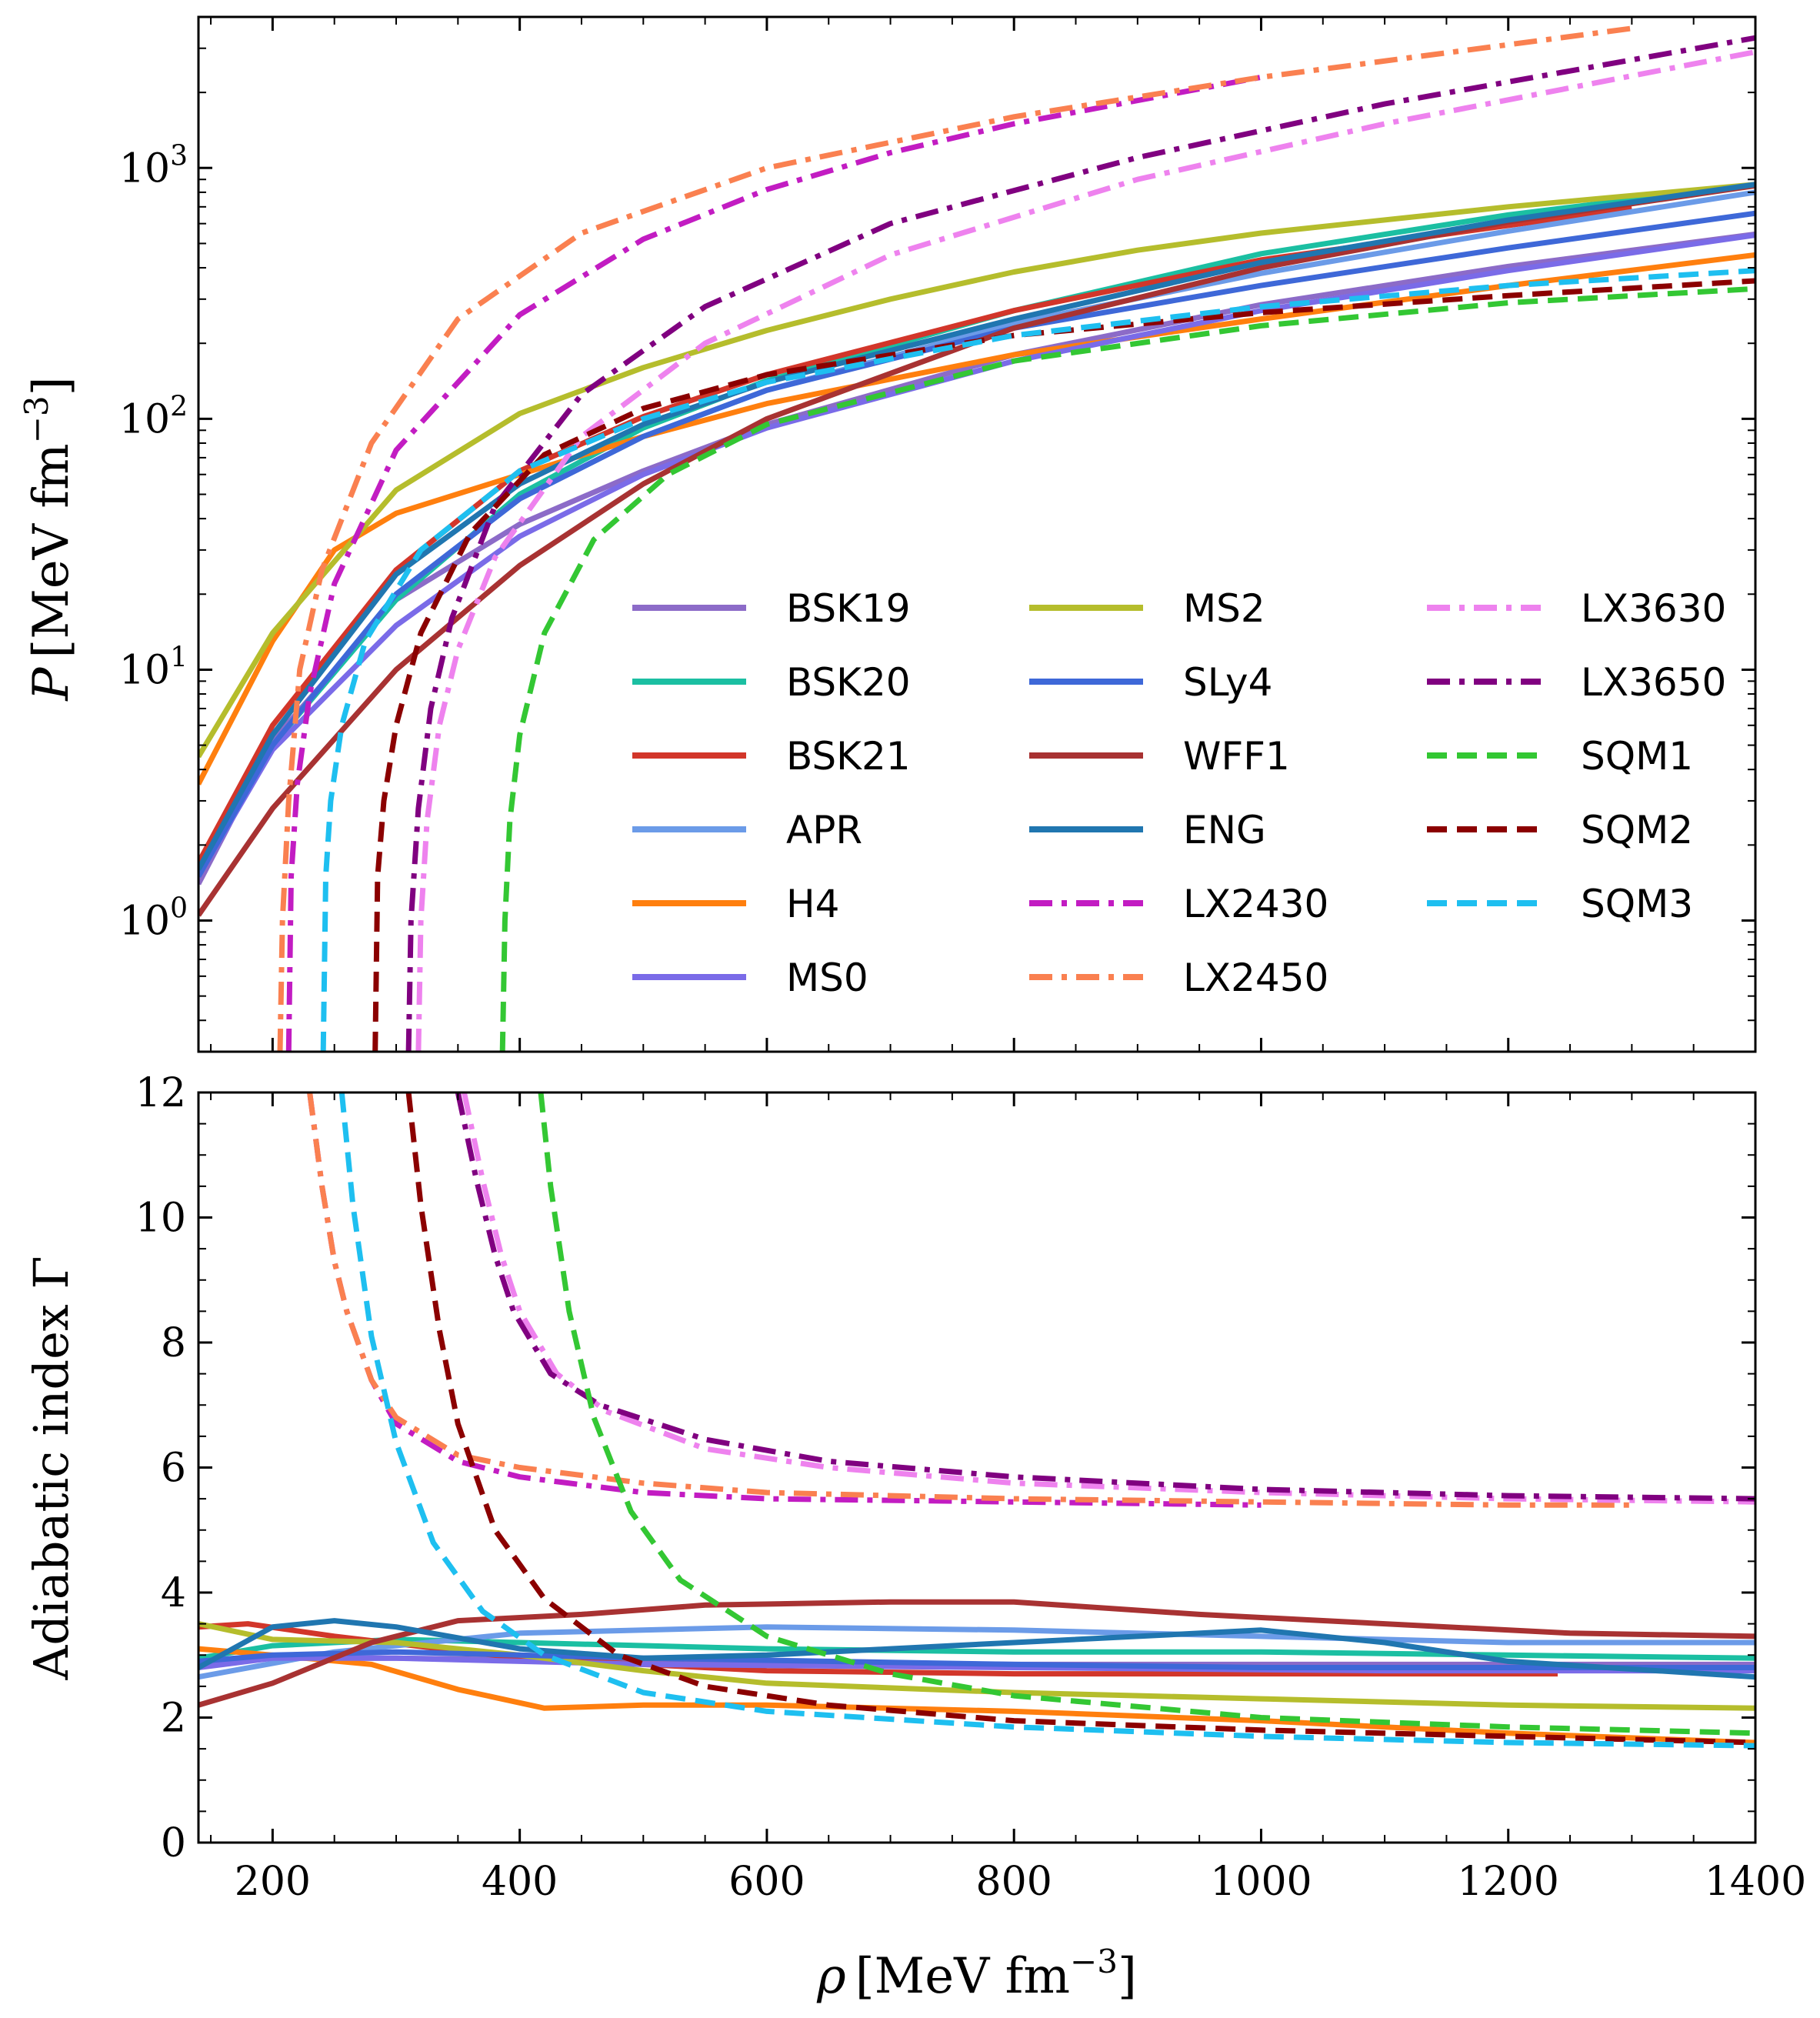 The height and width of the screenshot is (2018, 1820). What do you see at coordinates (49, 538) in the screenshot?
I see `top-y-axis-title: P[MeV fm−3]` at bounding box center [49, 538].